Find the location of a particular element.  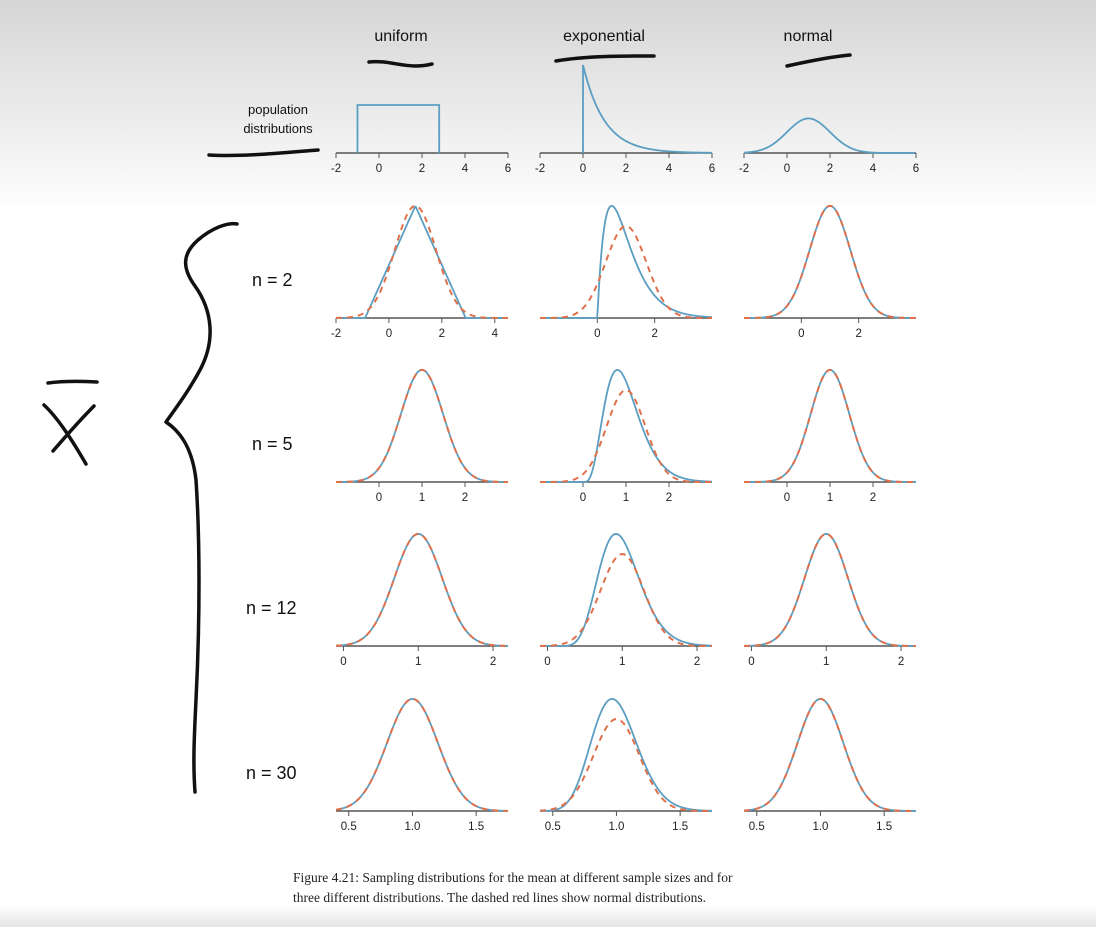

row-label-n30: n = 30 is located at coordinates (271, 773).